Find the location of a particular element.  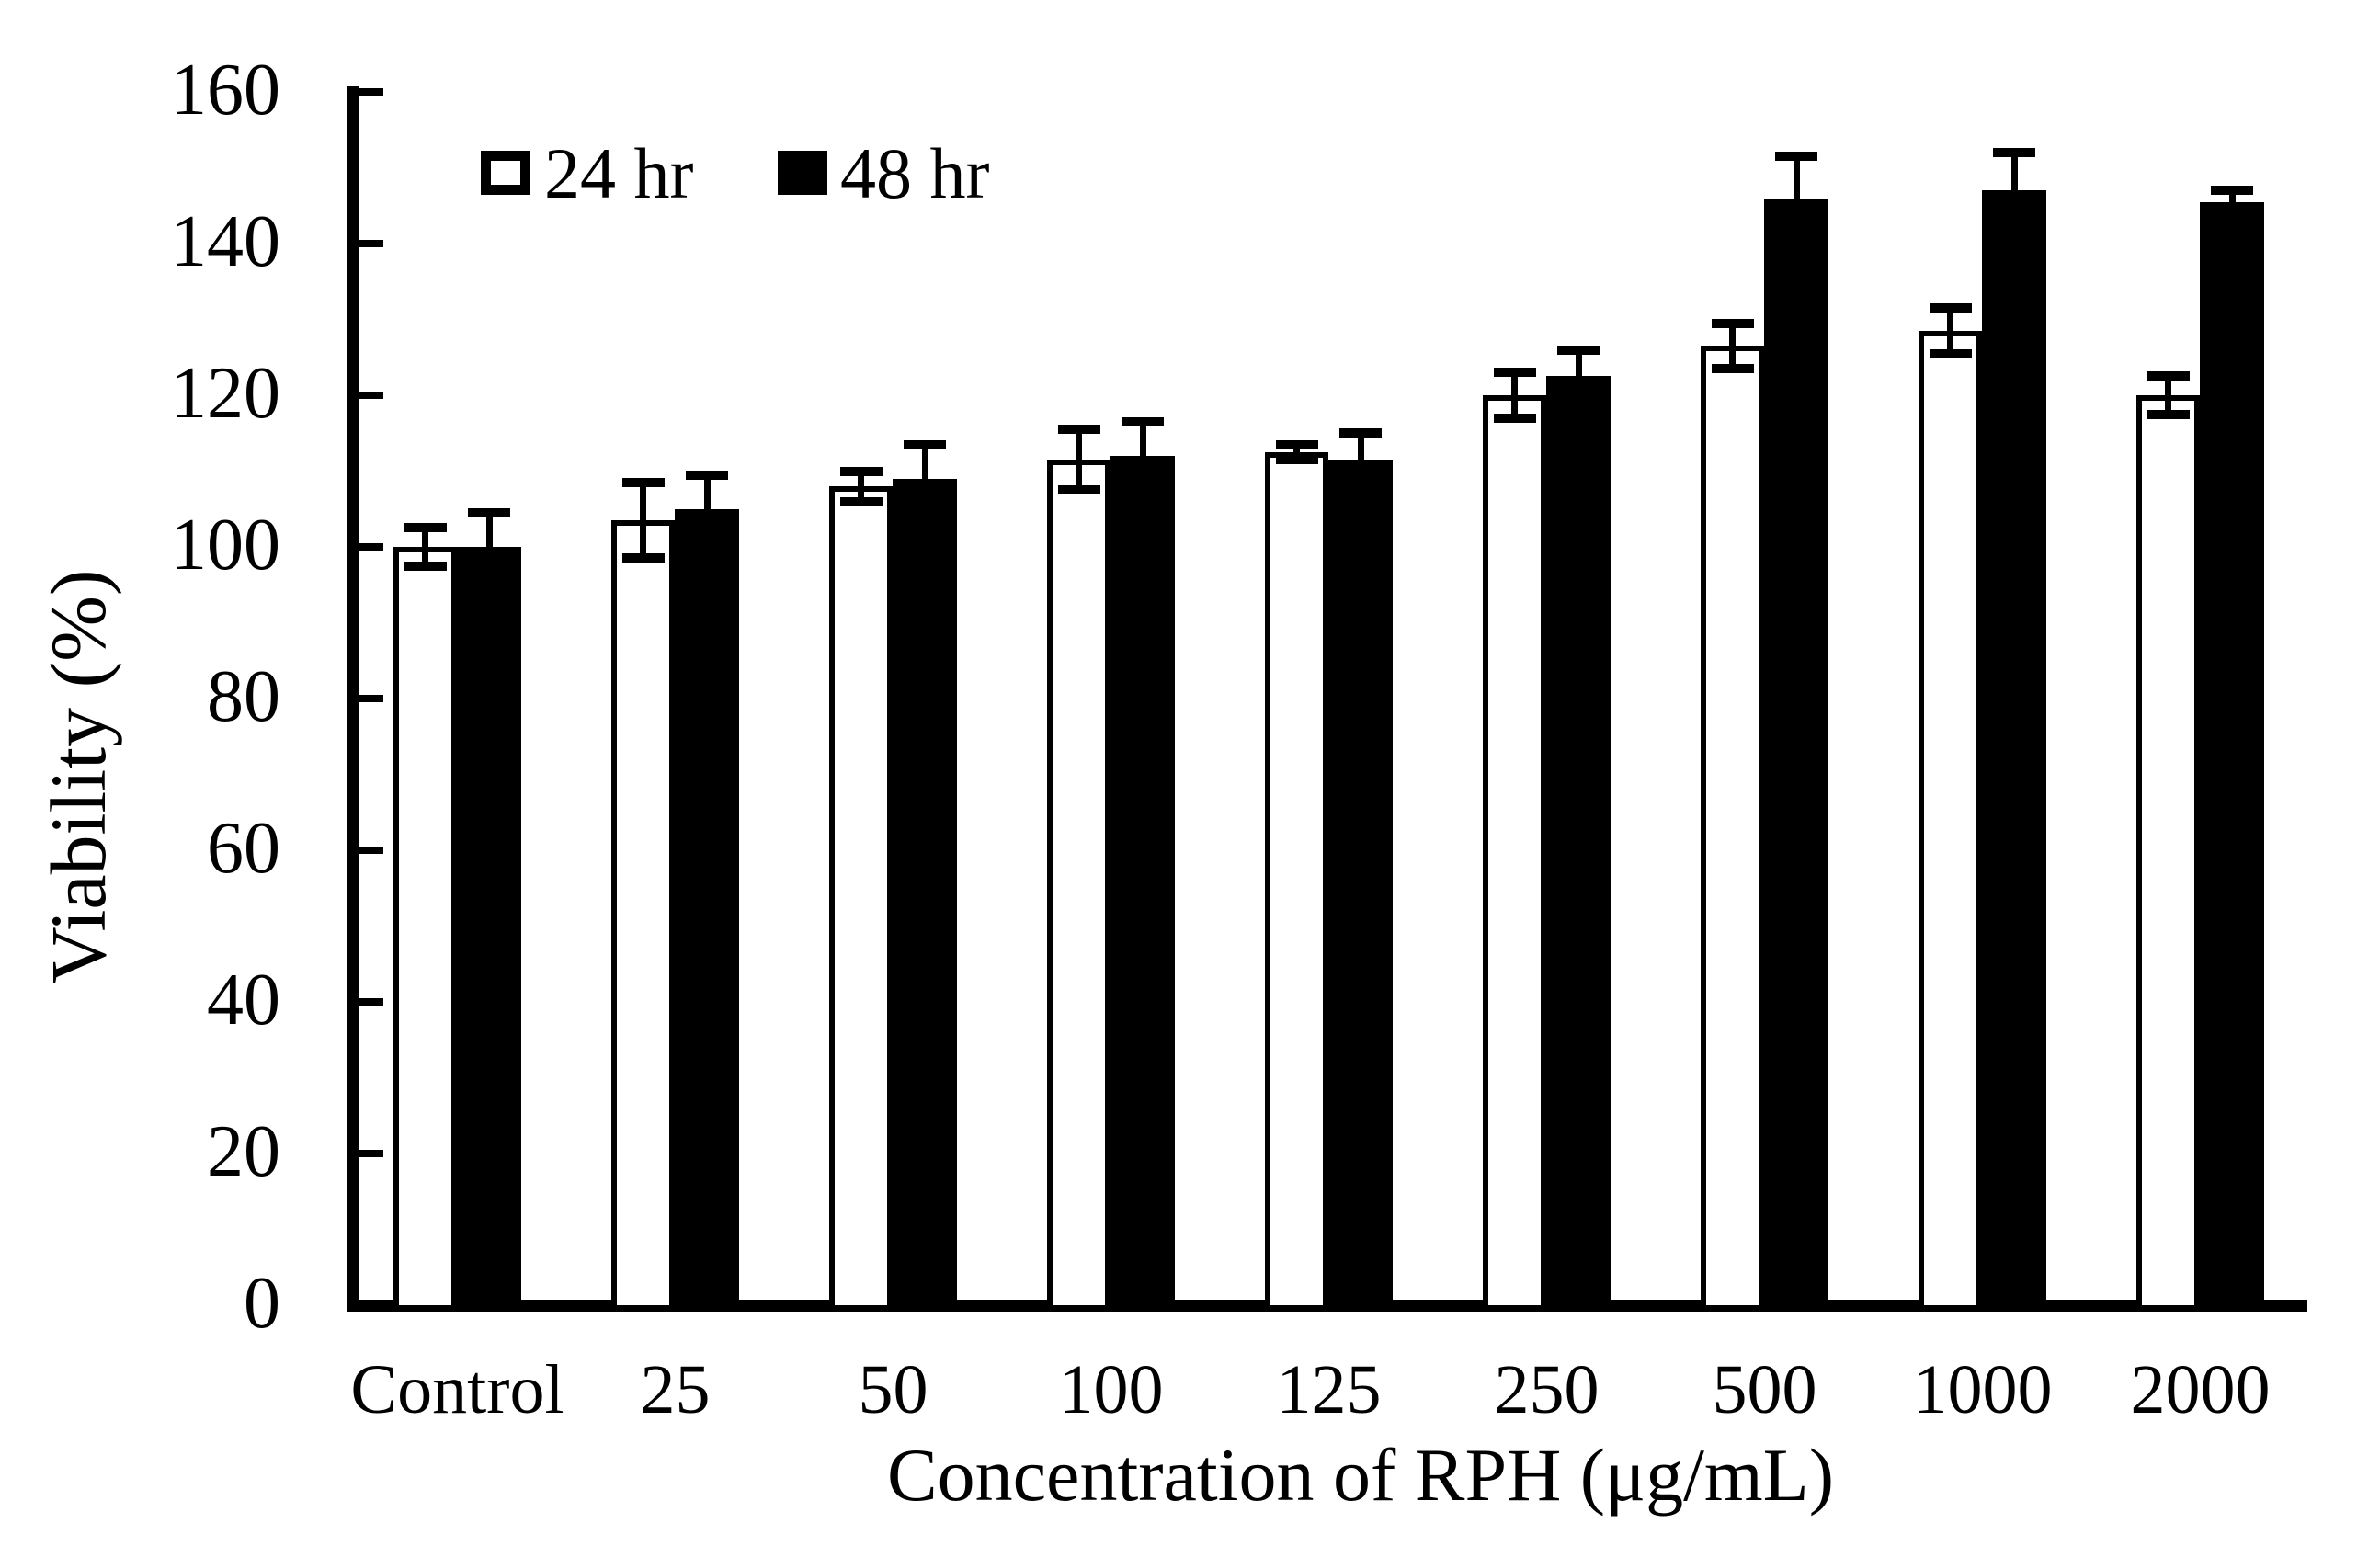

error-cap-bottom-24hr-2000 is located at coordinates (2168, 414).